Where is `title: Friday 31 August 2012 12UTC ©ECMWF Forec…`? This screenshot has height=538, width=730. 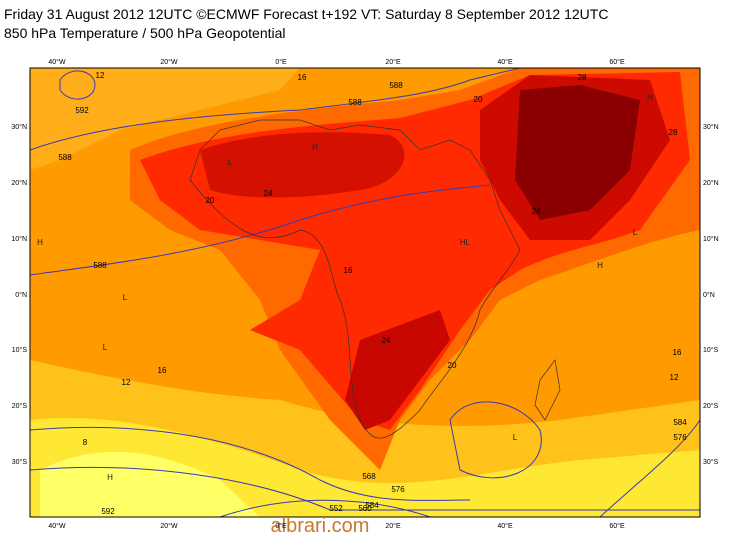
title: Friday 31 August 2012 12UTC ©ECMWF Forec… is located at coordinates (306, 14).